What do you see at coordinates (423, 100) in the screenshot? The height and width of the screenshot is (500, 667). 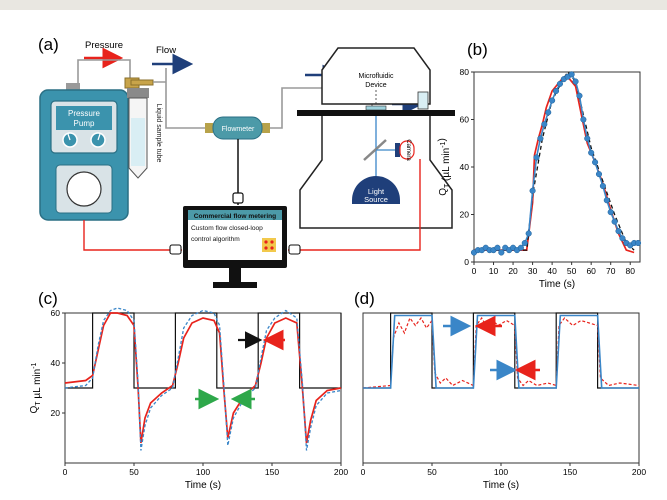 I see `outlet-vial` at bounding box center [423, 100].